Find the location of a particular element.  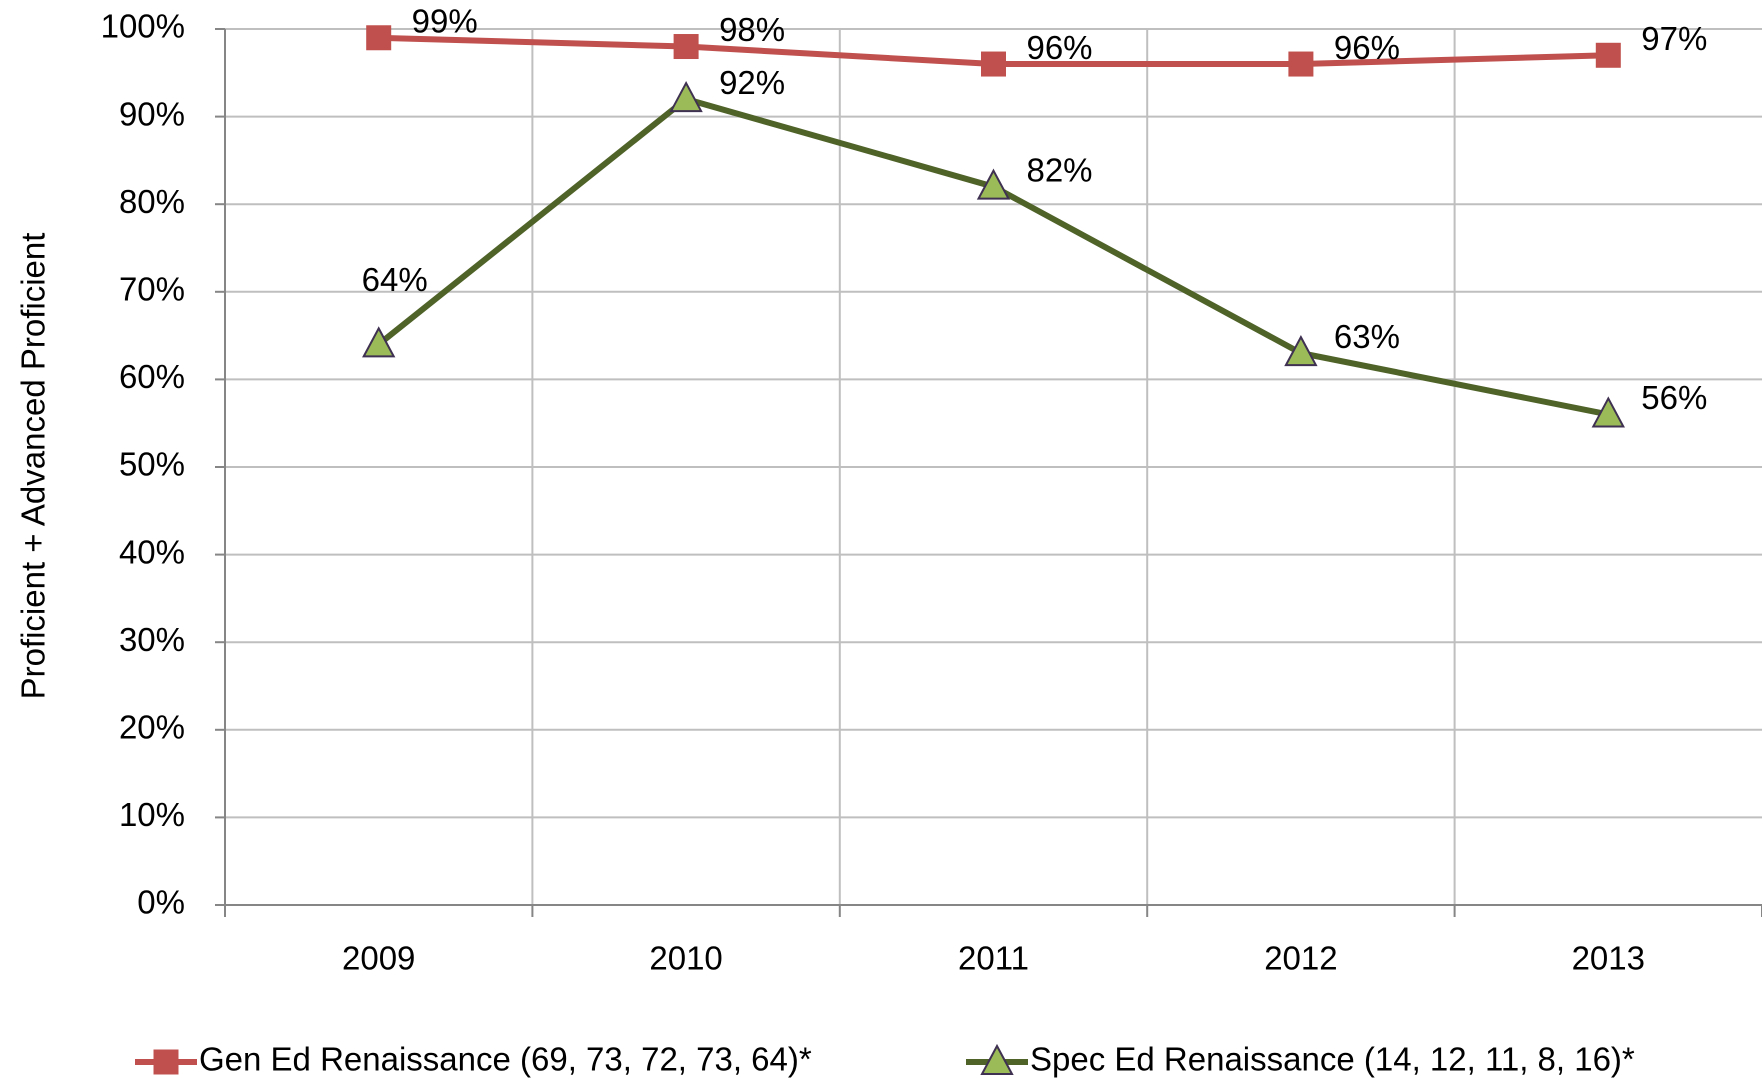

legend-label: Spec Ed Renaissance (14, 12, 11, 8, 16)* is located at coordinates (1332, 1059).